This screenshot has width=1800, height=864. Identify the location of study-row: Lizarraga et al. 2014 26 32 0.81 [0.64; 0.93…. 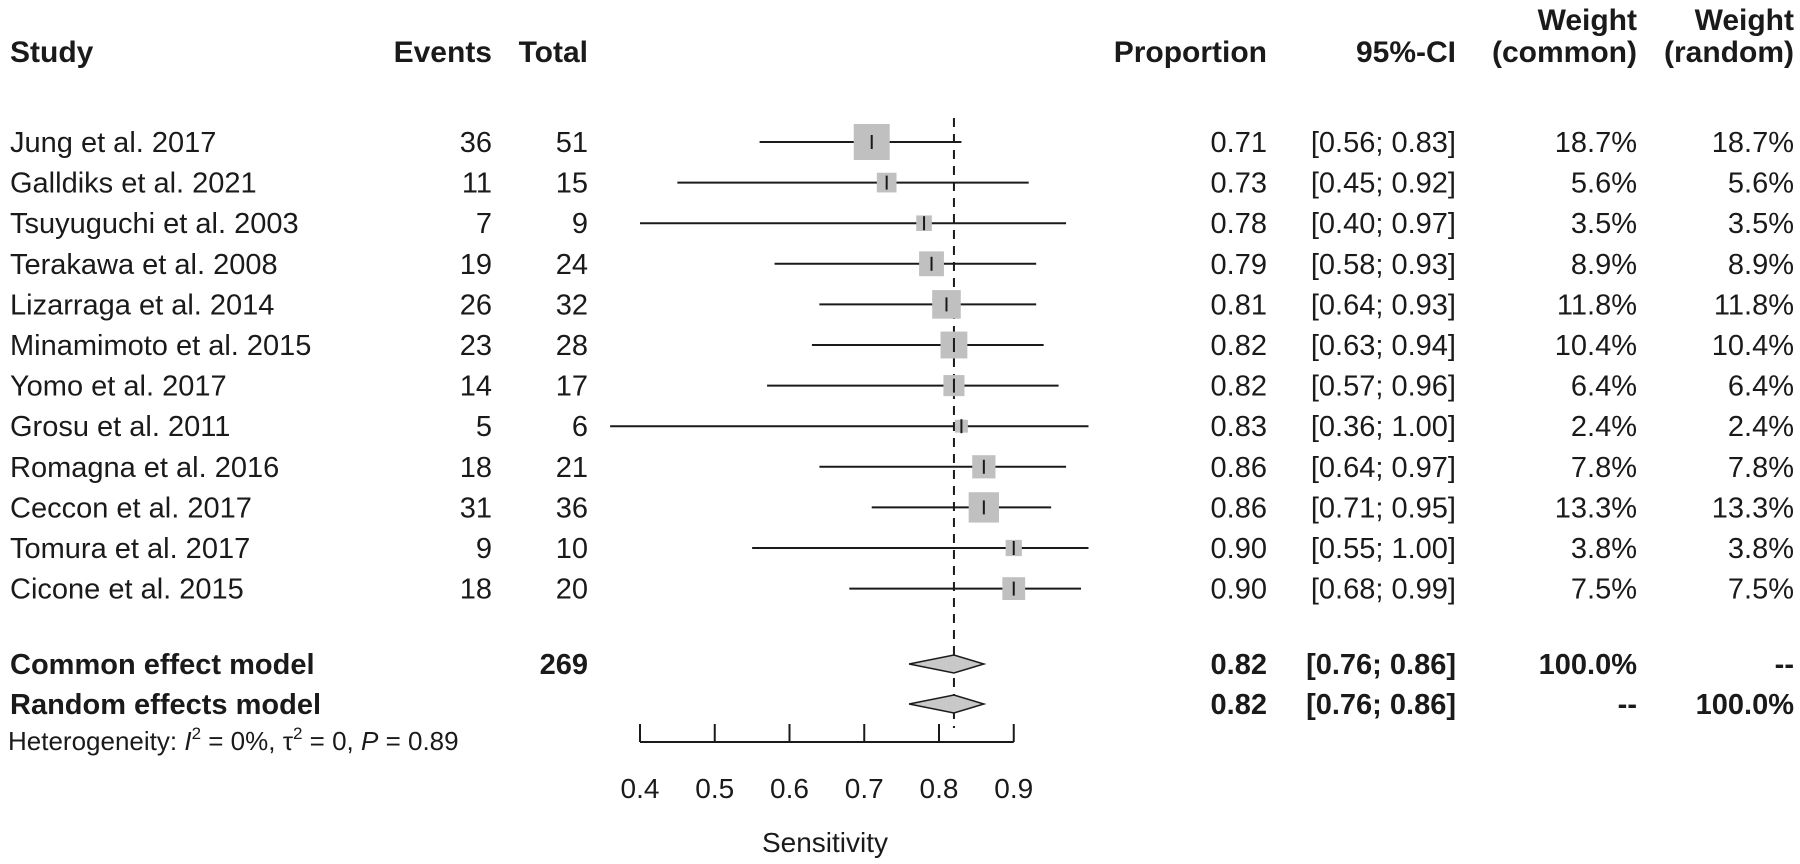
(902, 305).